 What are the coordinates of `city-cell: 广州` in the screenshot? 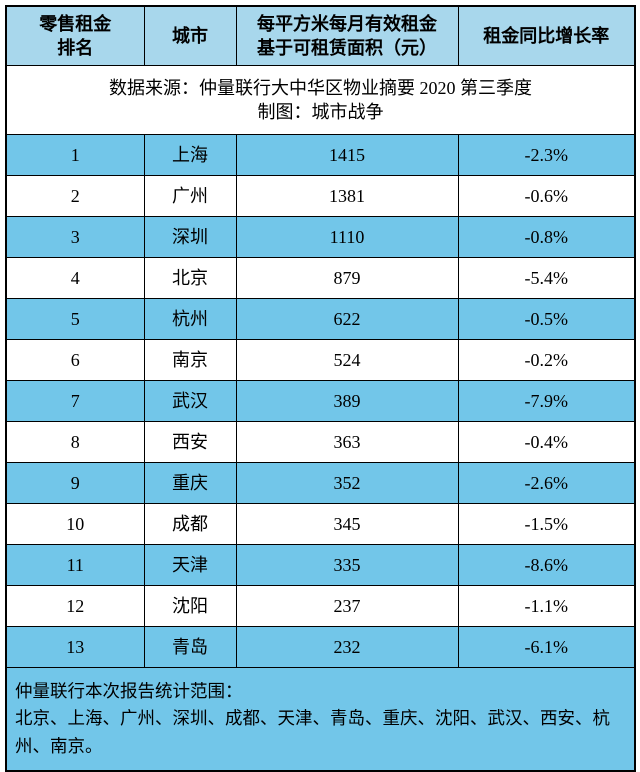 It's located at (190, 196).